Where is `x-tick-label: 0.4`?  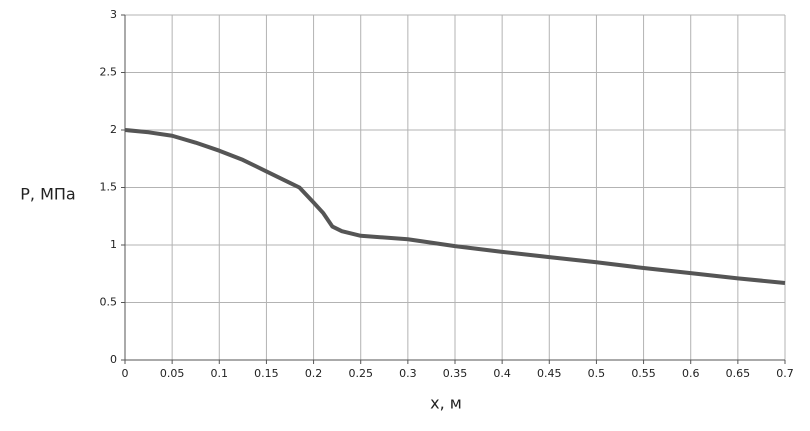 x-tick-label: 0.4 is located at coordinates (502, 373).